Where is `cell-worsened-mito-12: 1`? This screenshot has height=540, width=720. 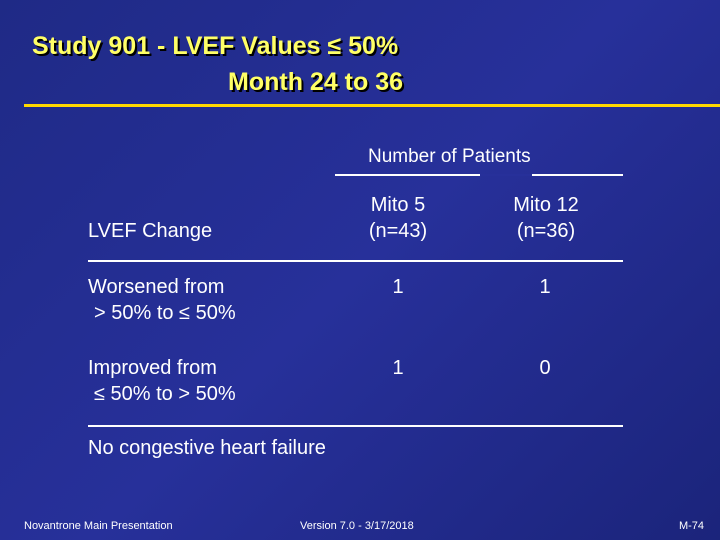
cell-worsened-mito-12: 1 is located at coordinates (545, 287).